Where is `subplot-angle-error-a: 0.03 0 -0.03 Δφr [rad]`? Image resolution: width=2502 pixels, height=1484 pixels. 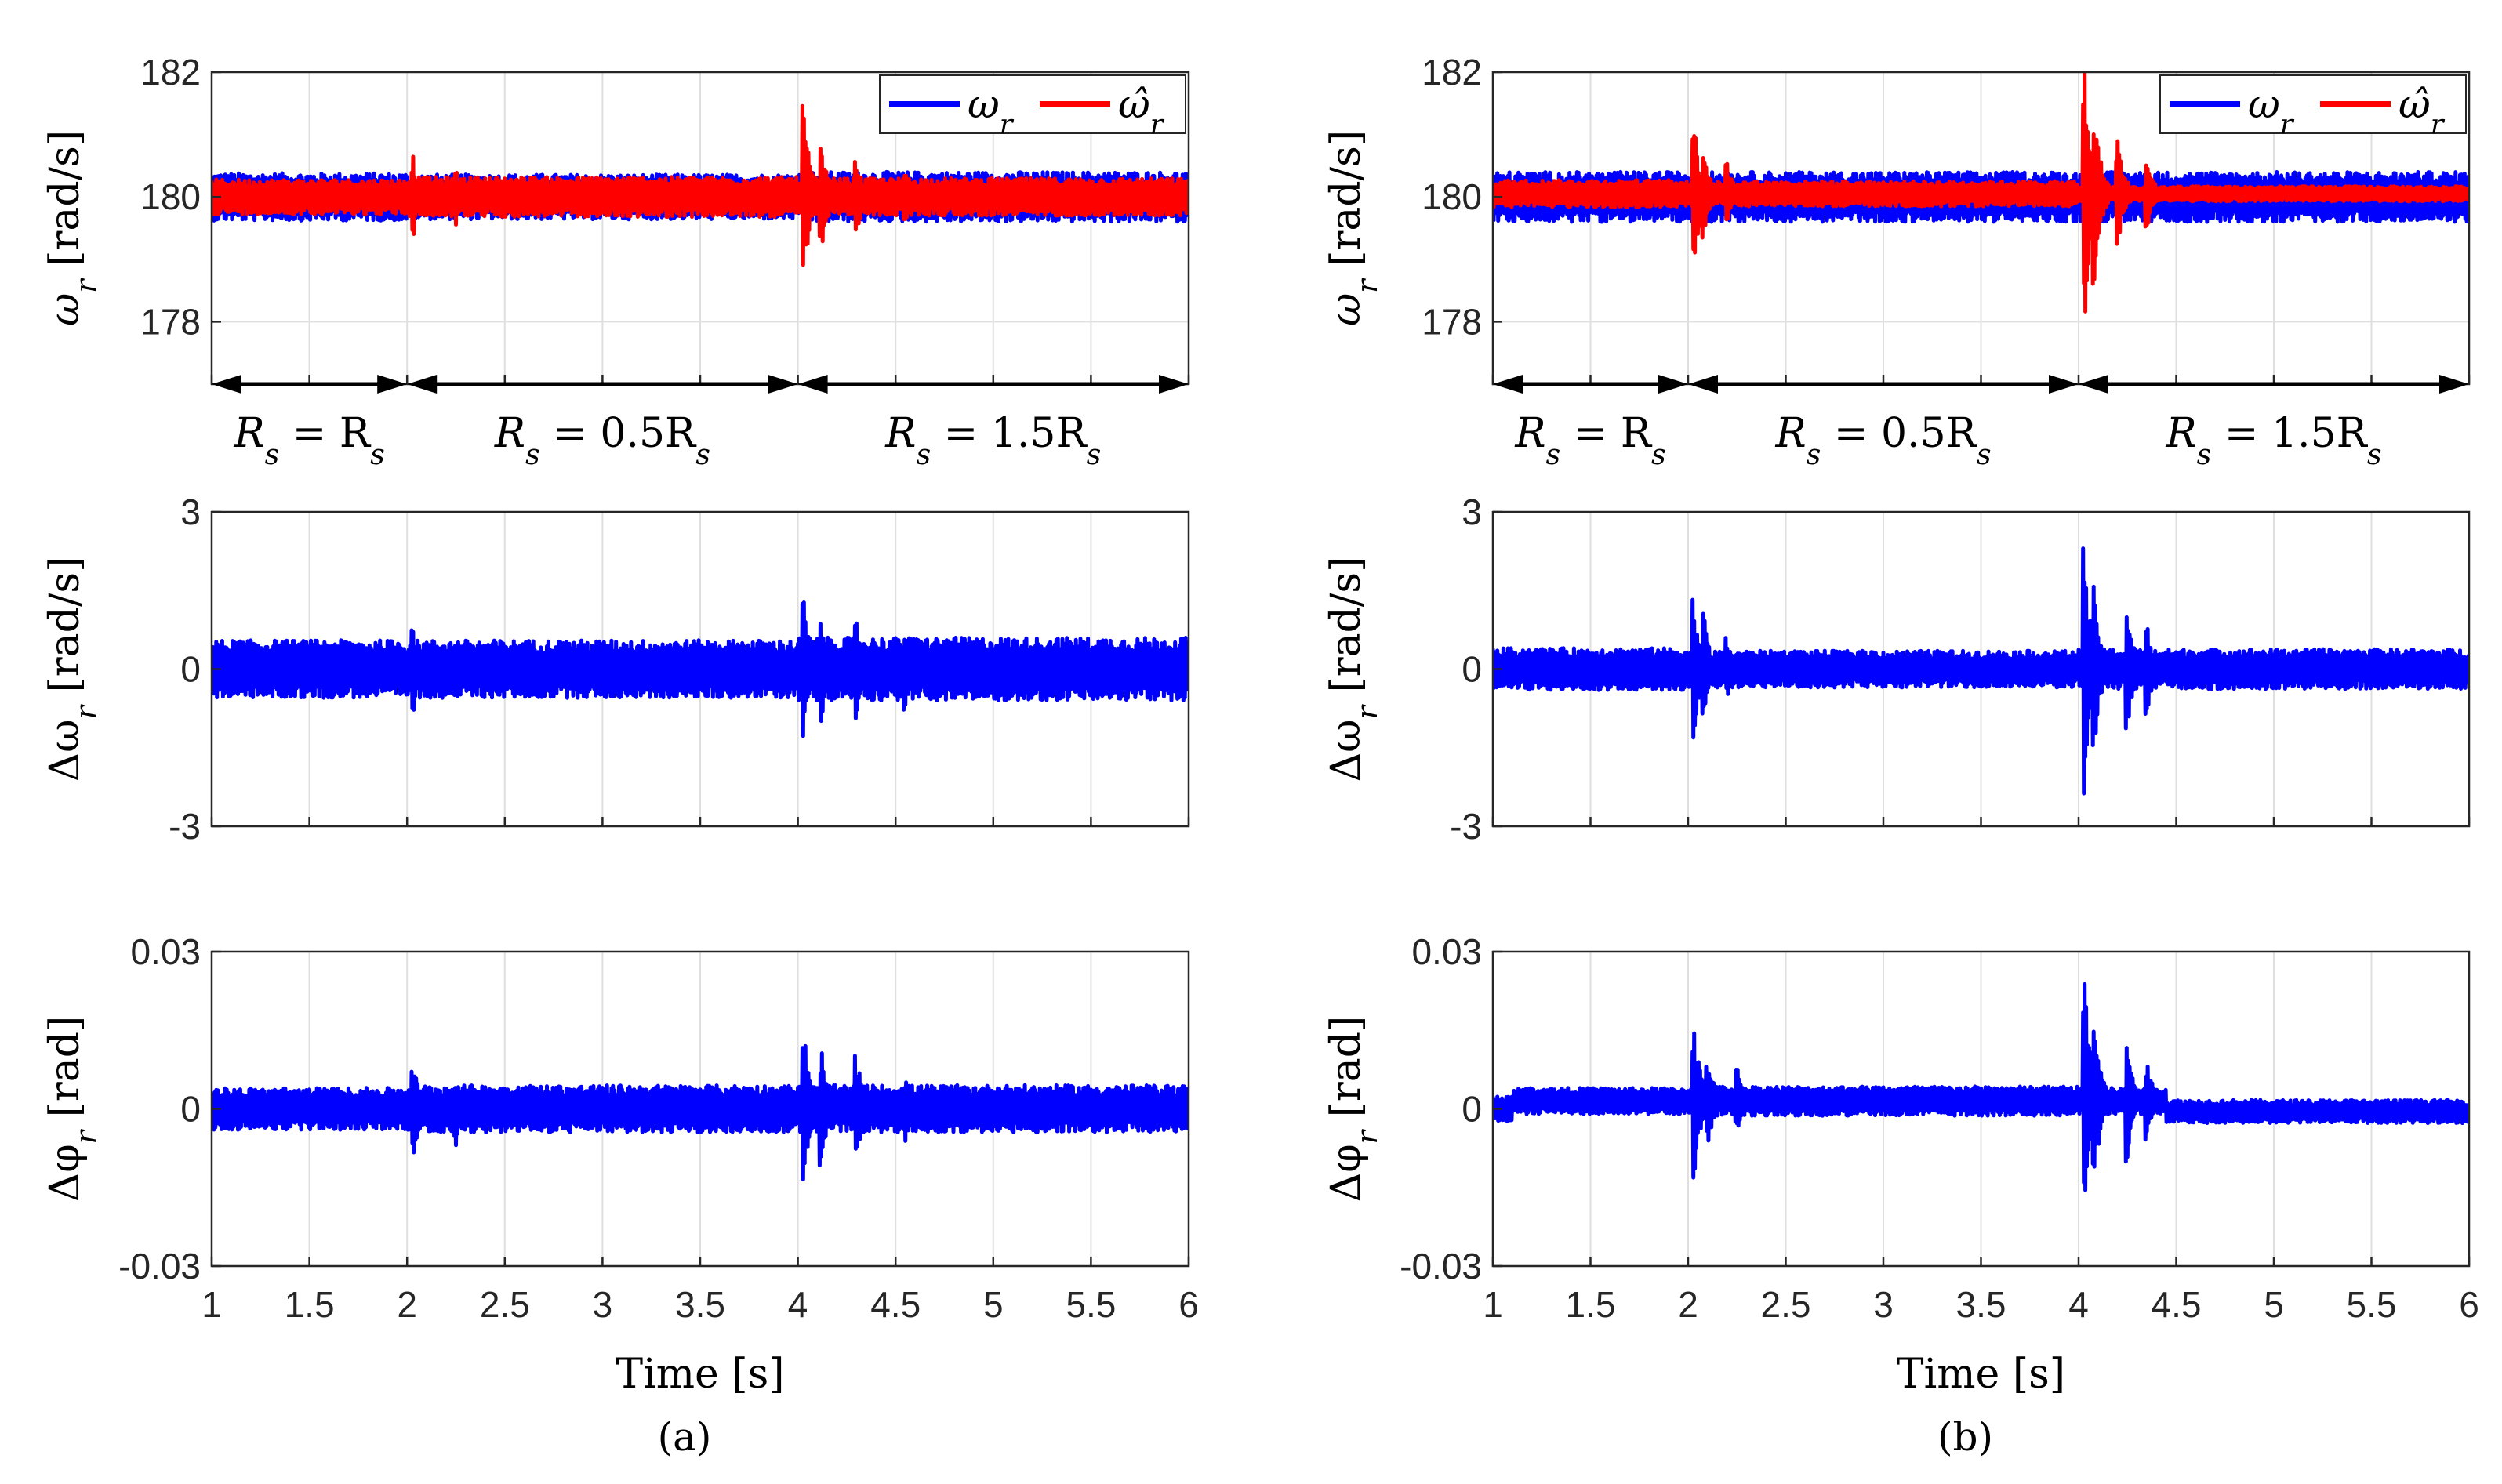
subplot-angle-error-a: 0.03 0 -0.03 Δφr [rad] is located at coordinates (616, 1108).